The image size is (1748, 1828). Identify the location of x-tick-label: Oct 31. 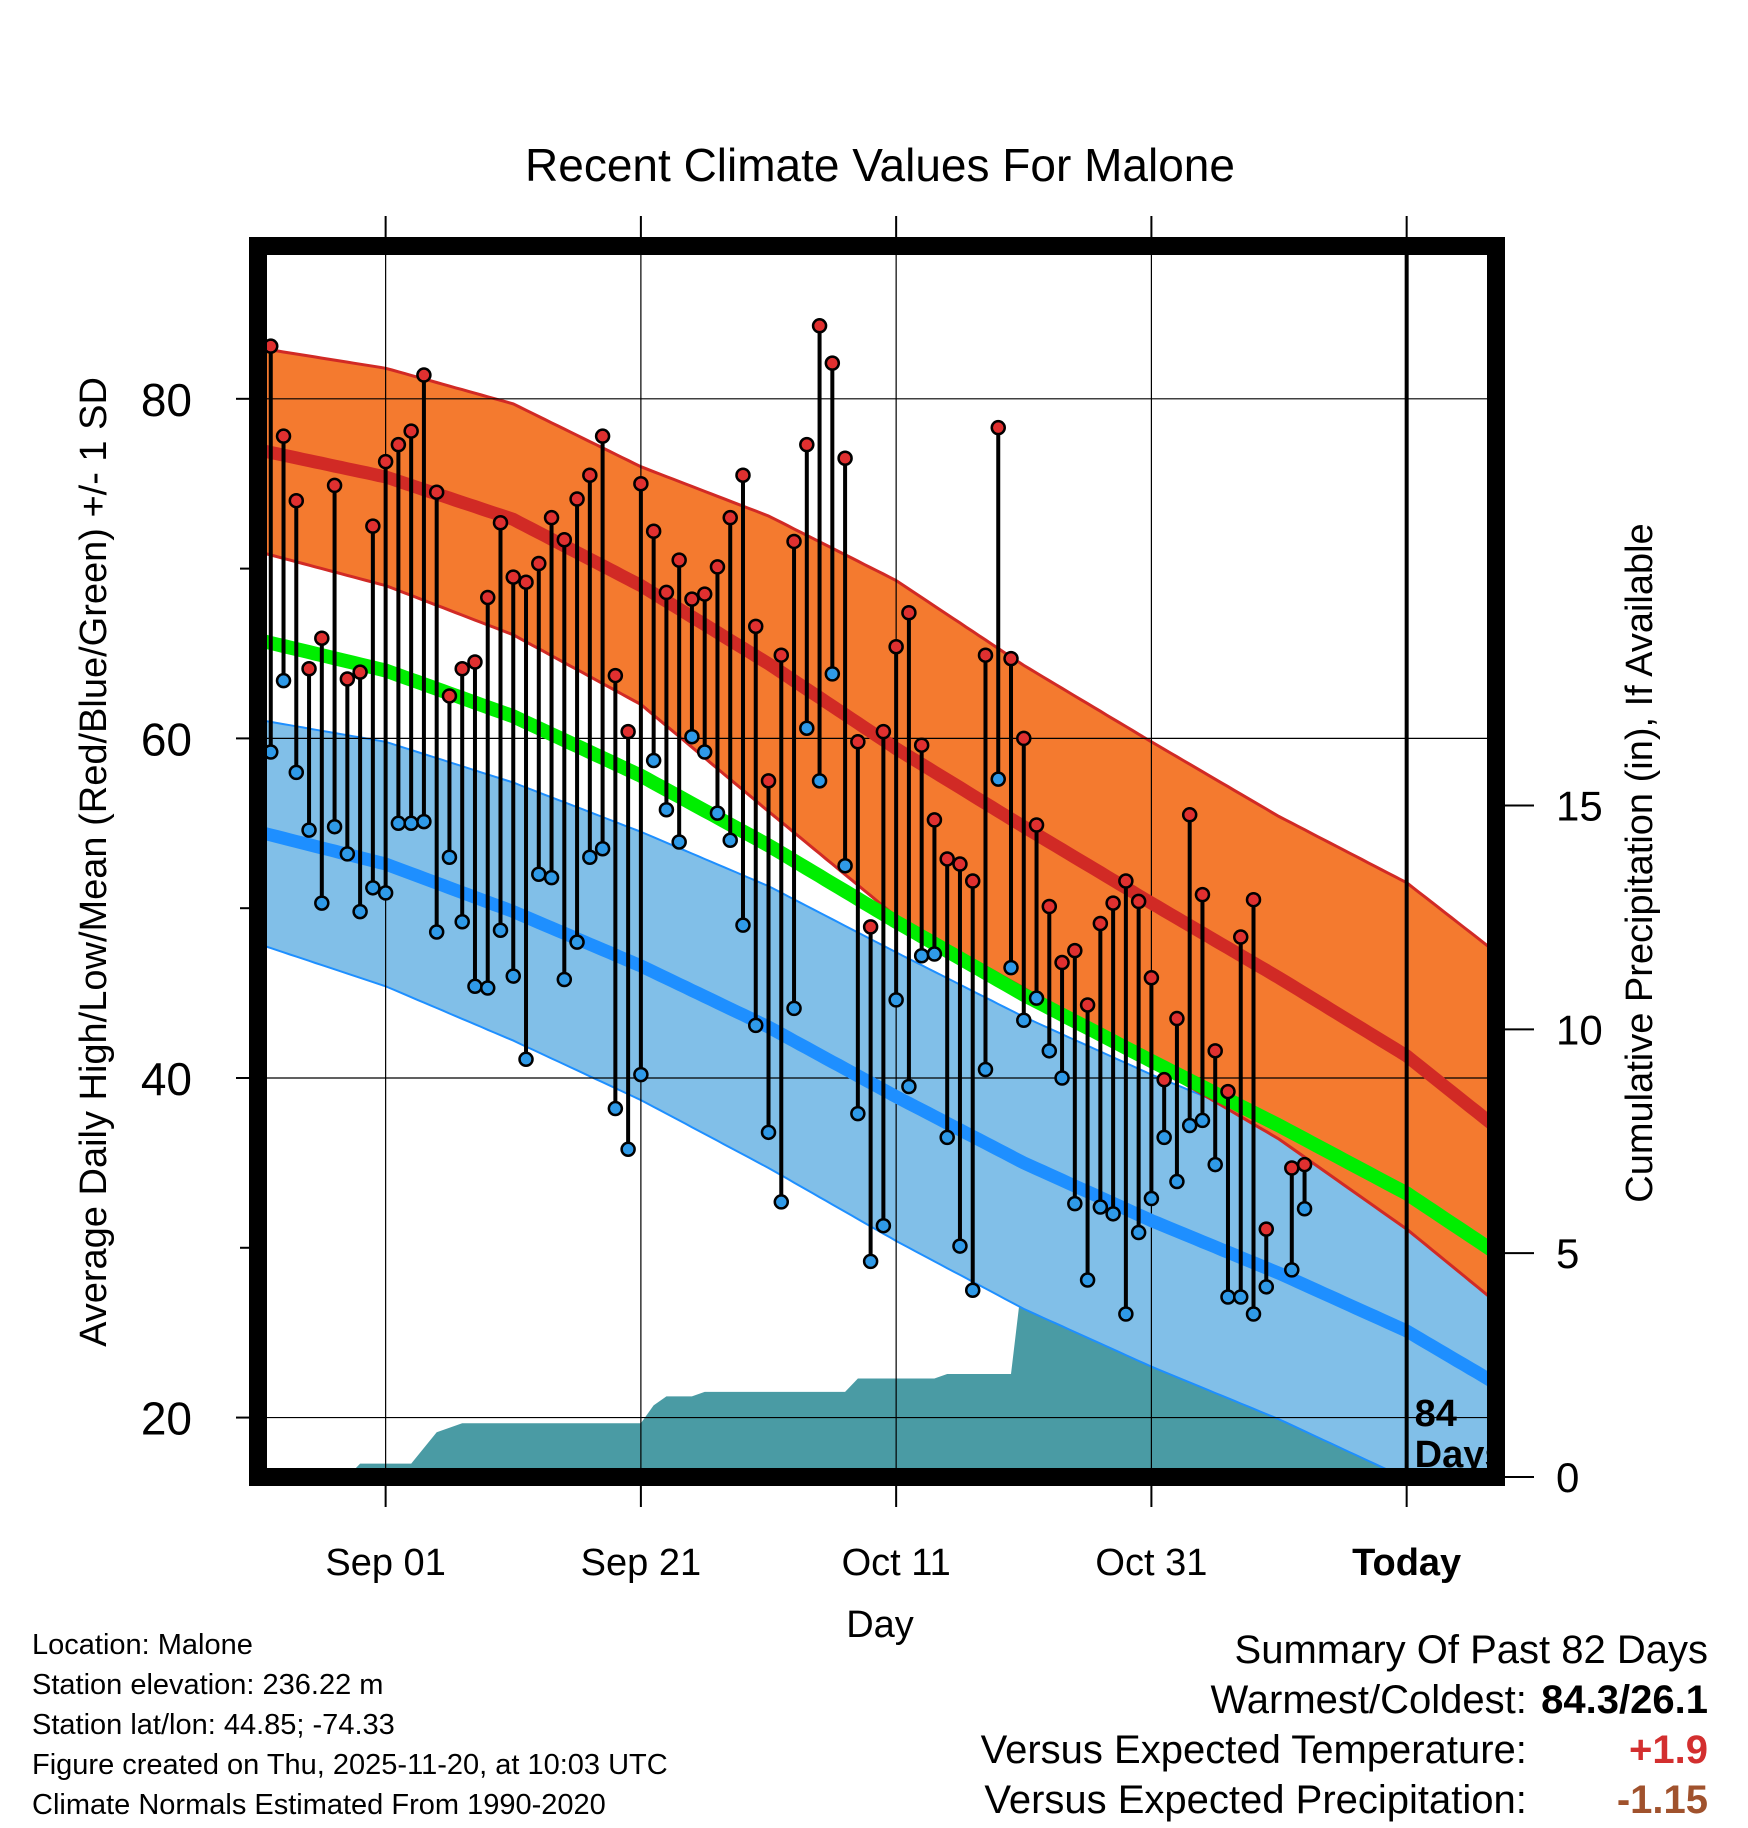
(1151, 1563).